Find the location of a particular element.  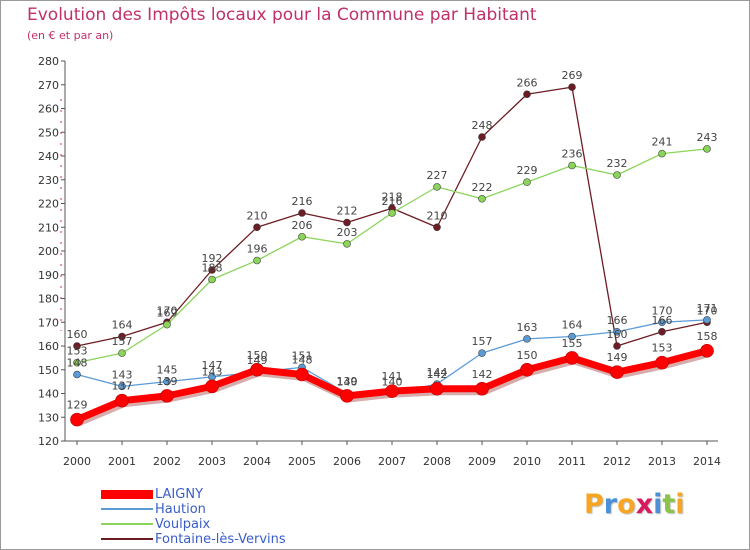

data-label-haution: 166 is located at coordinates (617, 320).